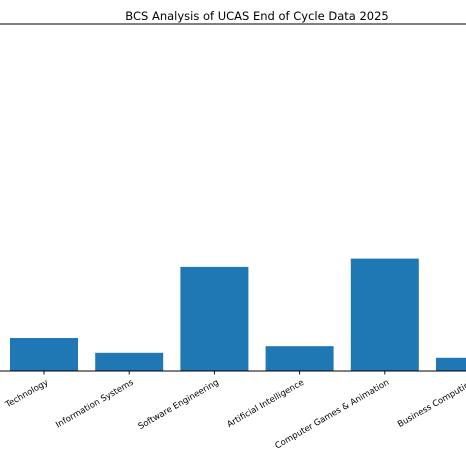 Image resolution: width=466 pixels, height=466 pixels. I want to click on x-tick-label-2: Software Engineering, so click(179, 405).